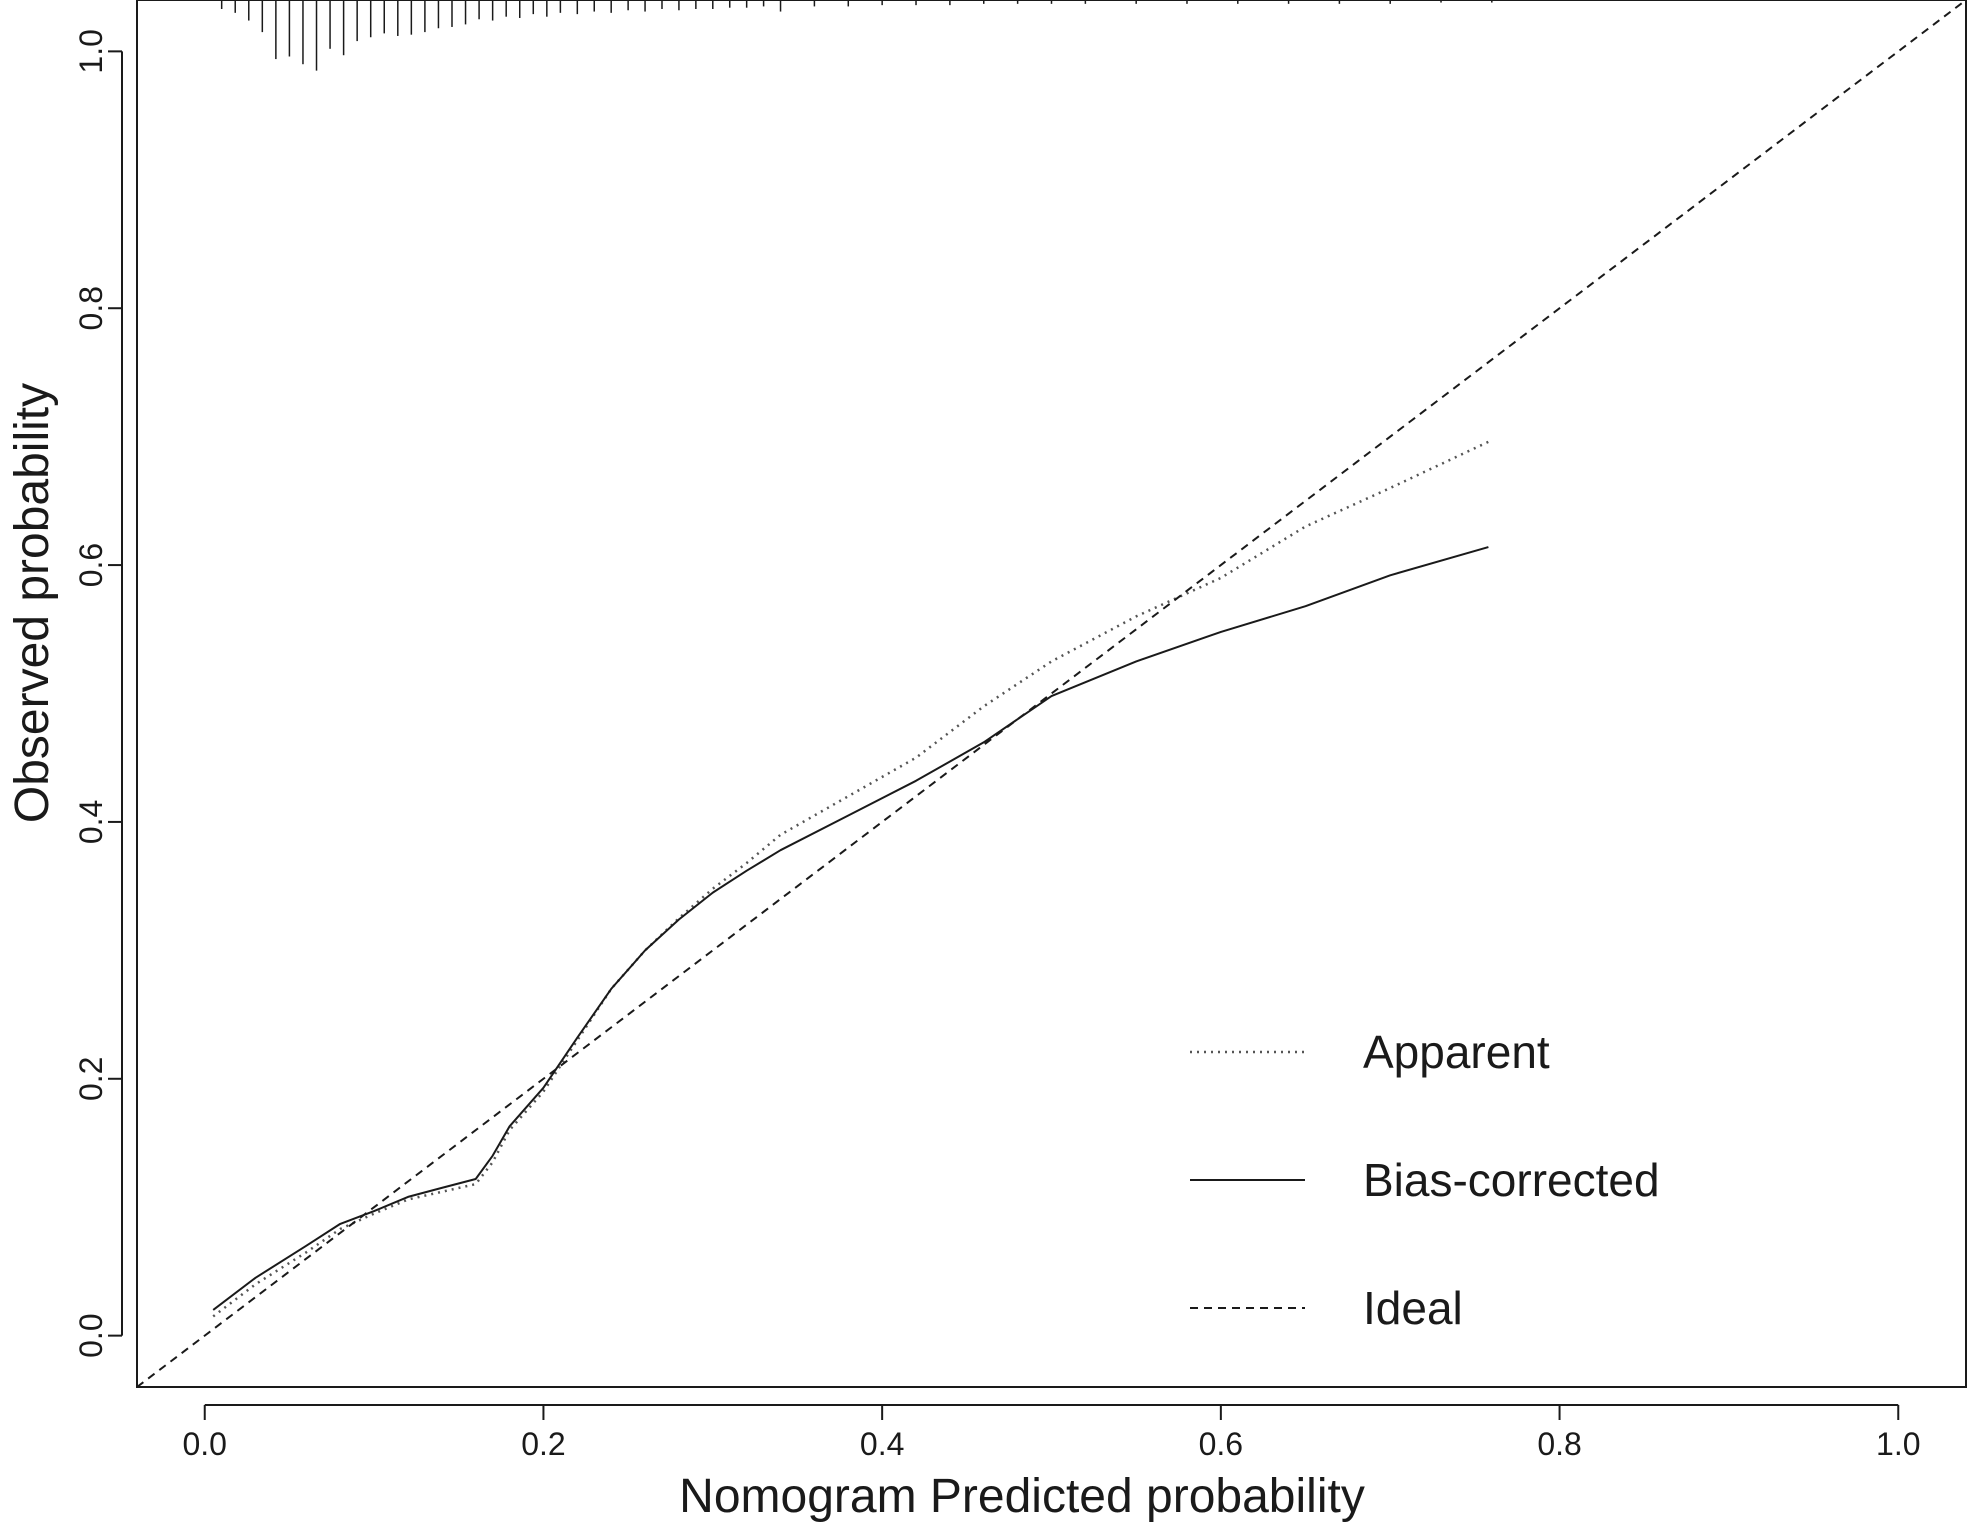  Describe the element at coordinates (856, 35) in the screenshot. I see `rug-ticks` at that location.